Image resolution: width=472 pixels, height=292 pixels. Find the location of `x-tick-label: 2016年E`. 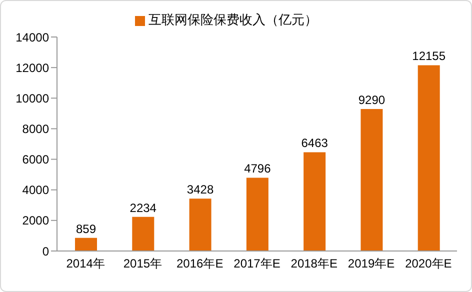

x-tick-label: 2016年E is located at coordinates (200, 263).